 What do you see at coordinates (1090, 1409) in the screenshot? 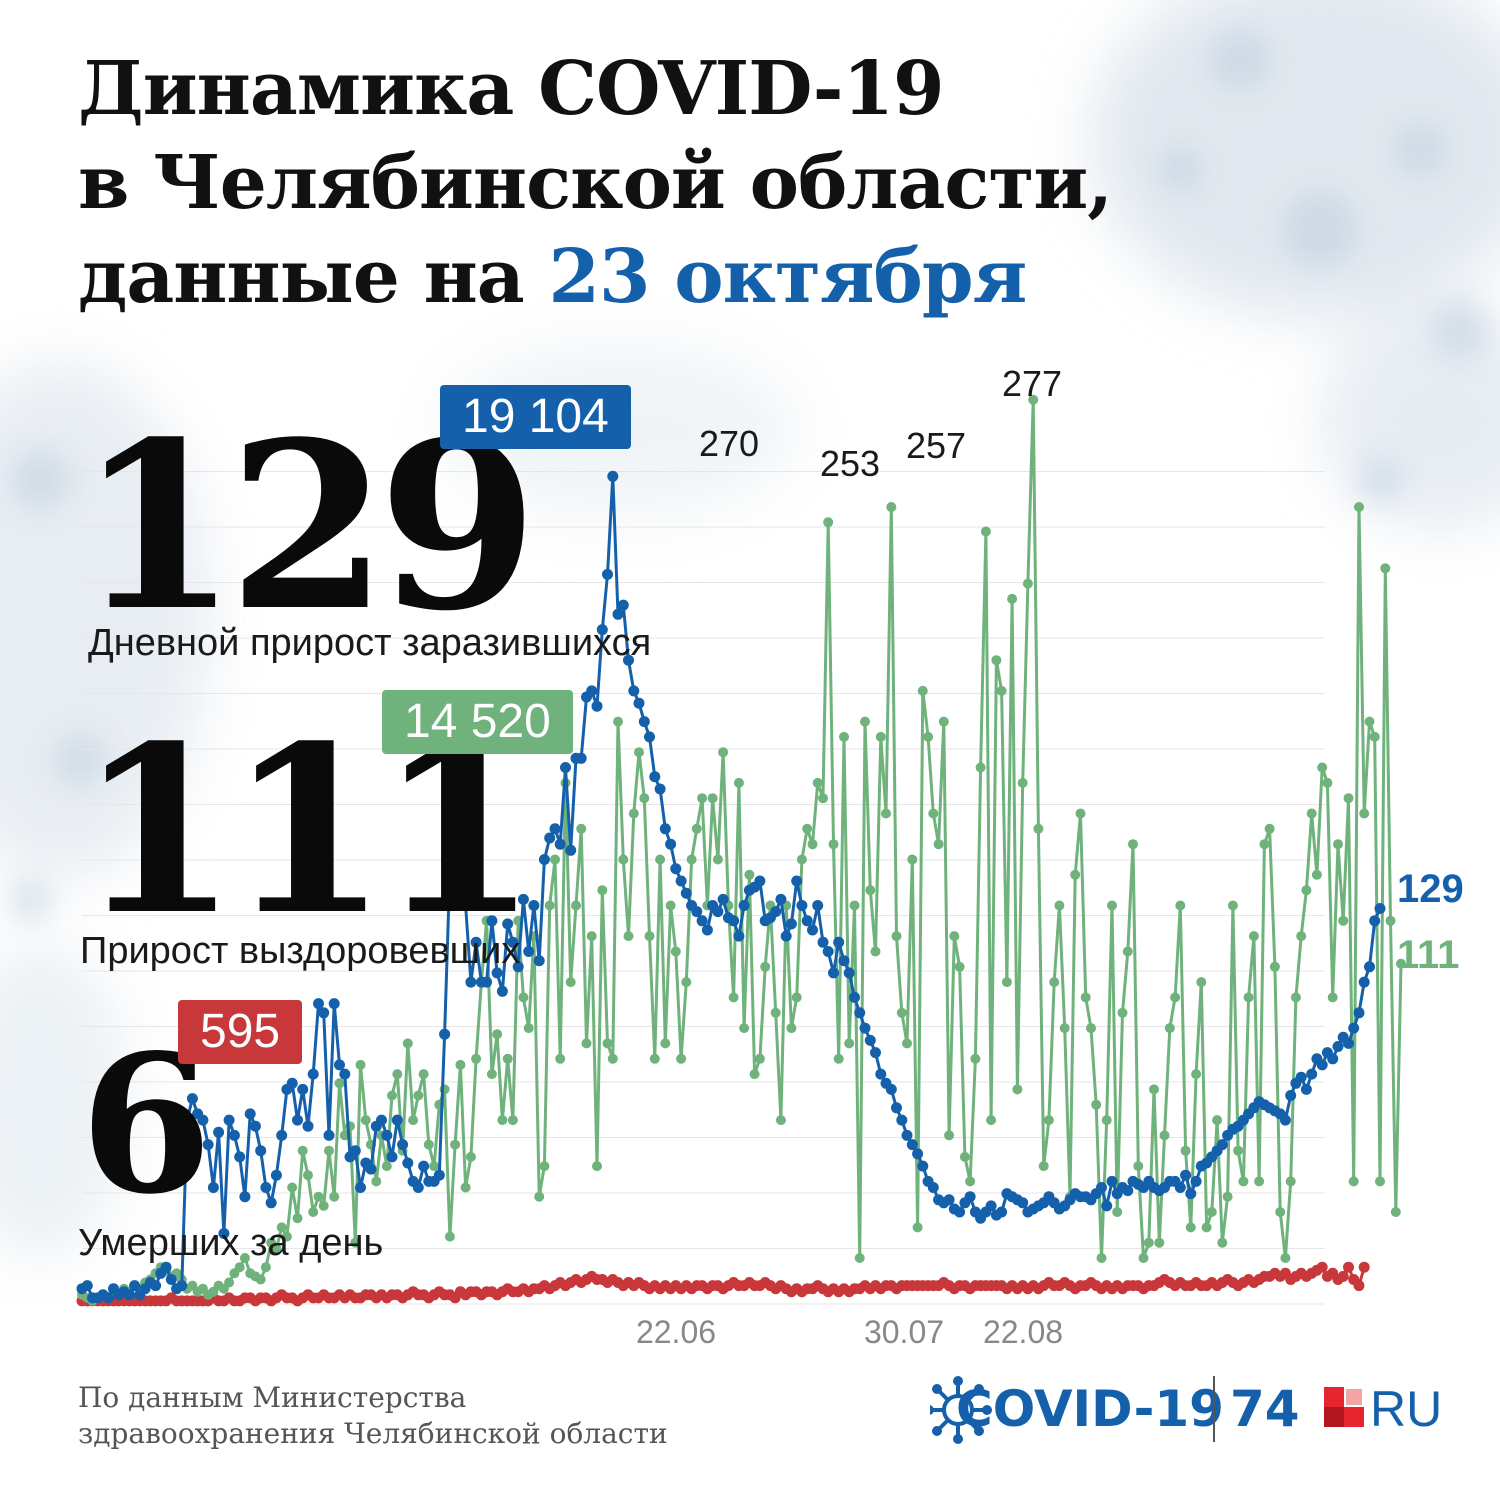
I see `logo-covid-text: COVID-19` at bounding box center [1090, 1409].